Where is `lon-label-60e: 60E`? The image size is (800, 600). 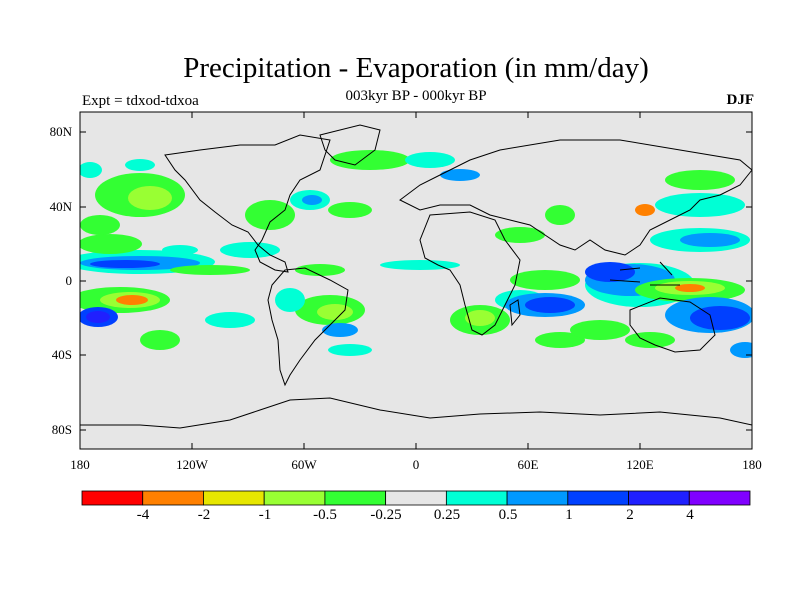 lon-label-60e: 60E is located at coordinates (528, 464).